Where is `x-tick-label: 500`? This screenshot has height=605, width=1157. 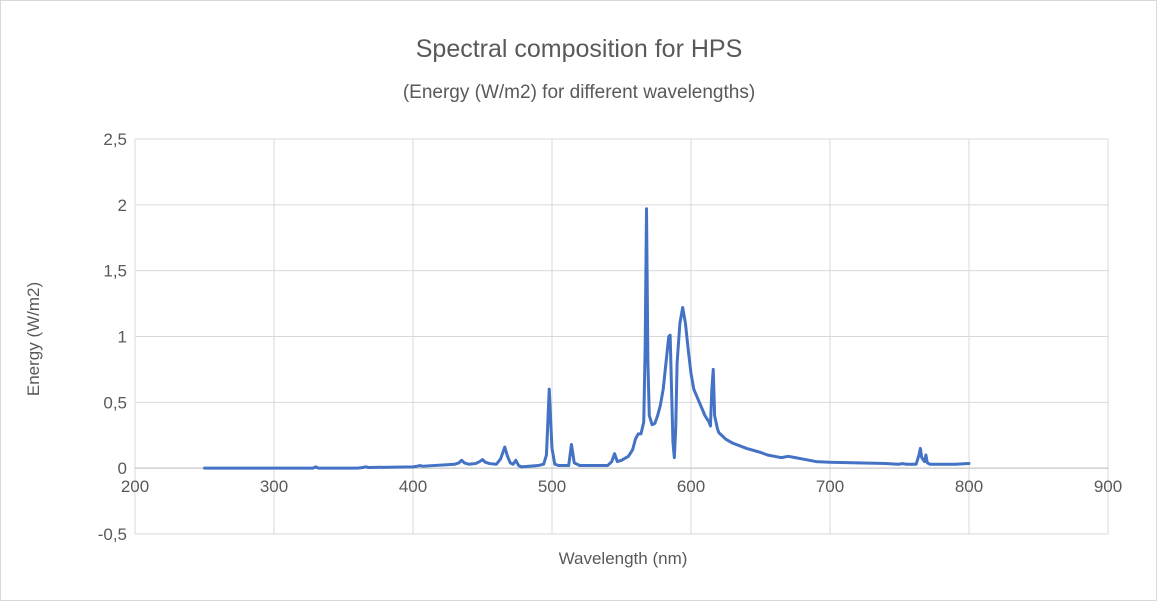 x-tick-label: 500 is located at coordinates (552, 486).